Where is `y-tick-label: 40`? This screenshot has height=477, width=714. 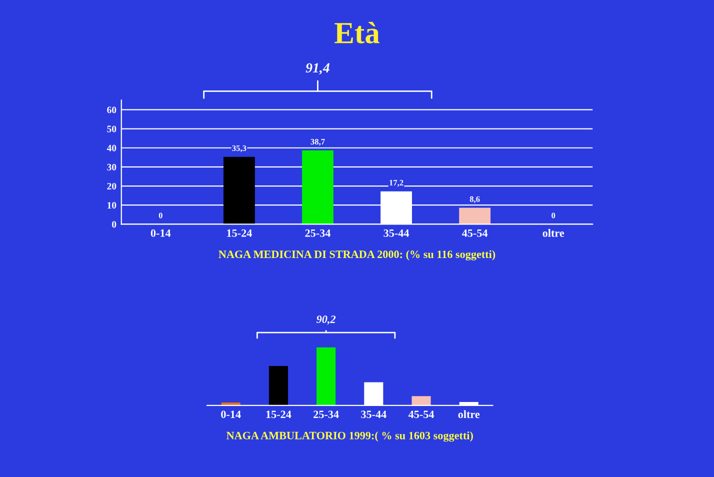
y-tick-label: 40 is located at coordinates (111, 148).